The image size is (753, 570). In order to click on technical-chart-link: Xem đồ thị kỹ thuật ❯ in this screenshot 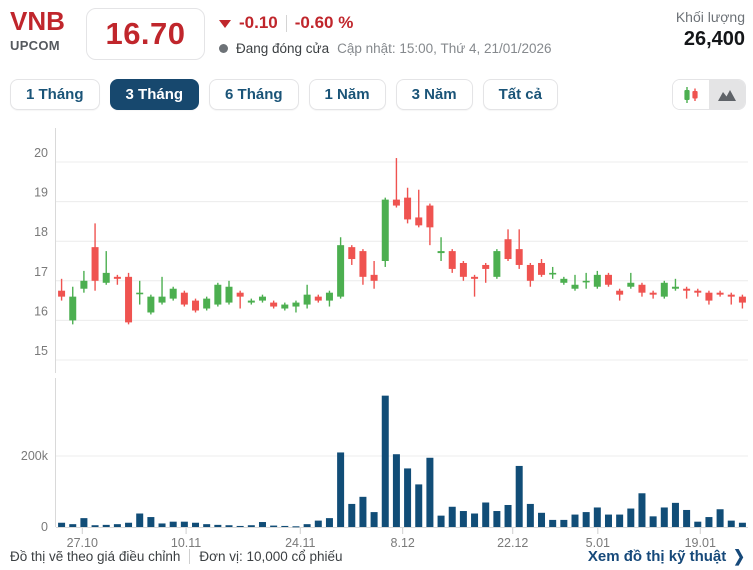, I will do `click(666, 556)`.